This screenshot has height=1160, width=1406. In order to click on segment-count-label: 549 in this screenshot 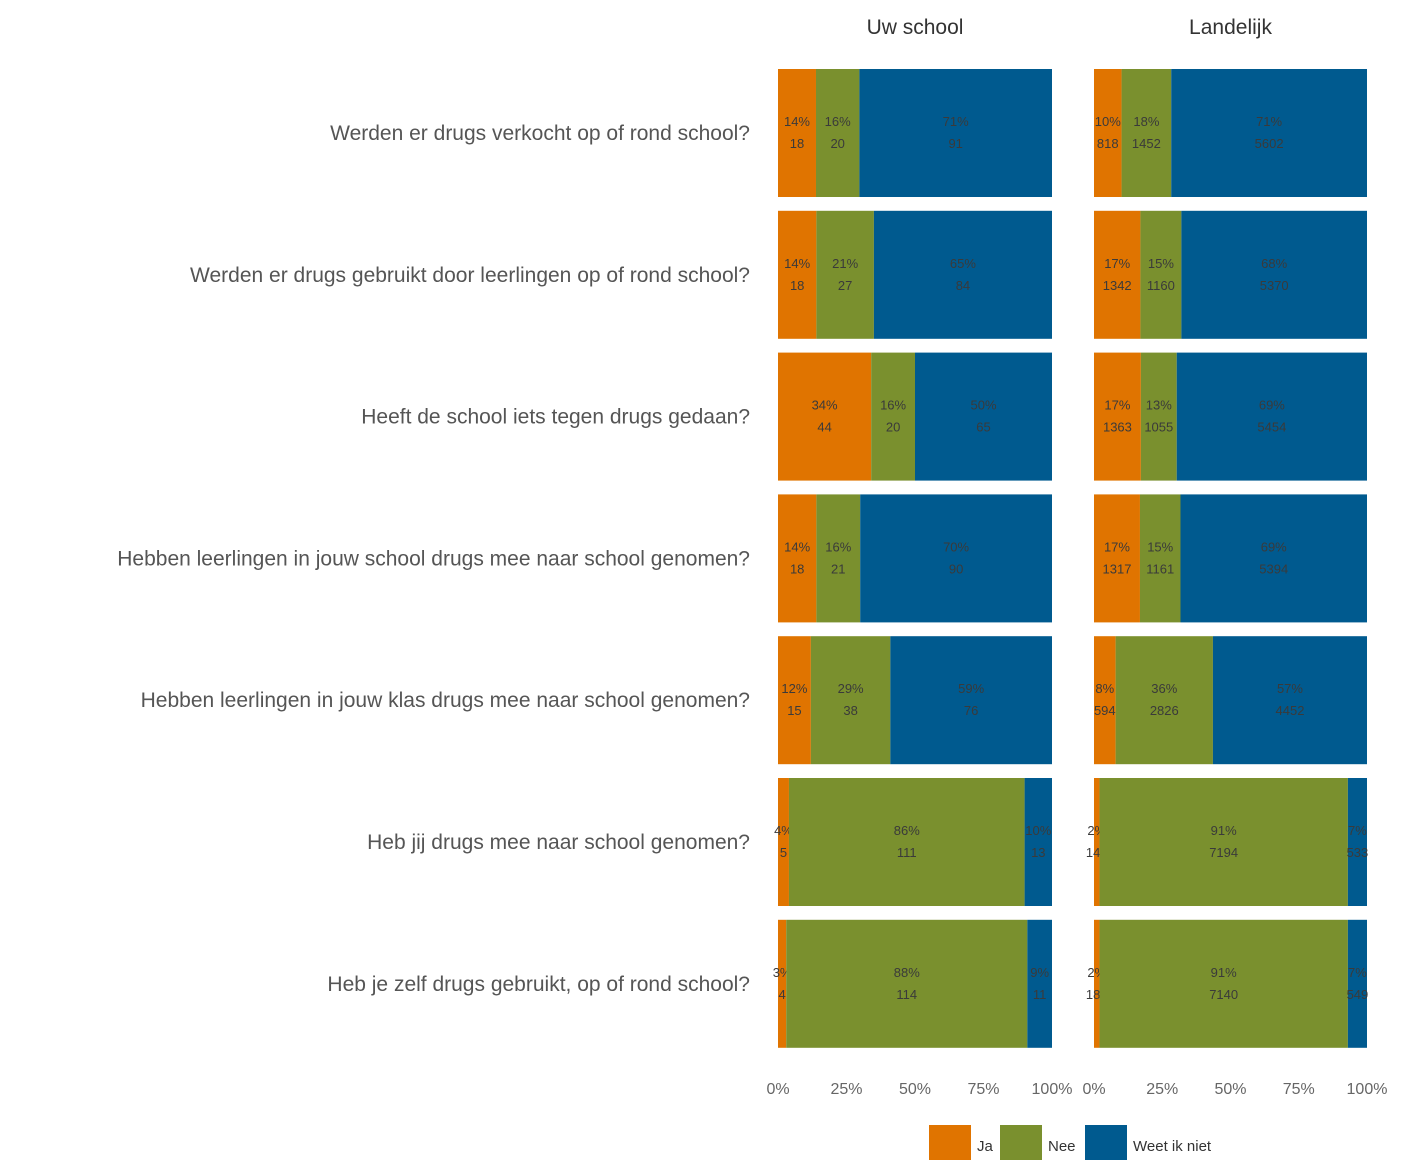, I will do `click(1358, 994)`.